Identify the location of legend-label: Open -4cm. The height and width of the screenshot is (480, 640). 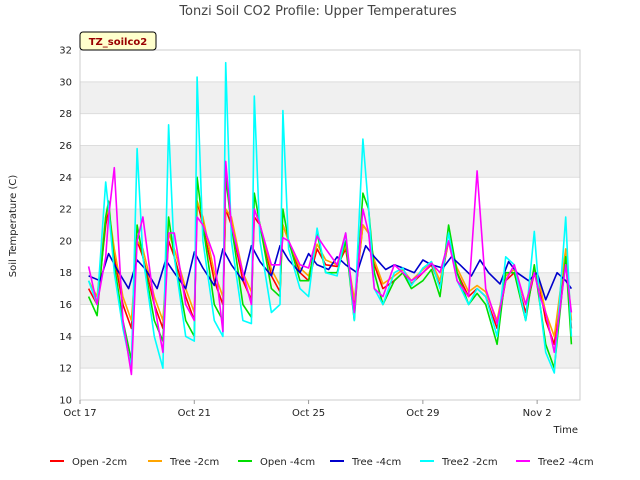
(287, 462).